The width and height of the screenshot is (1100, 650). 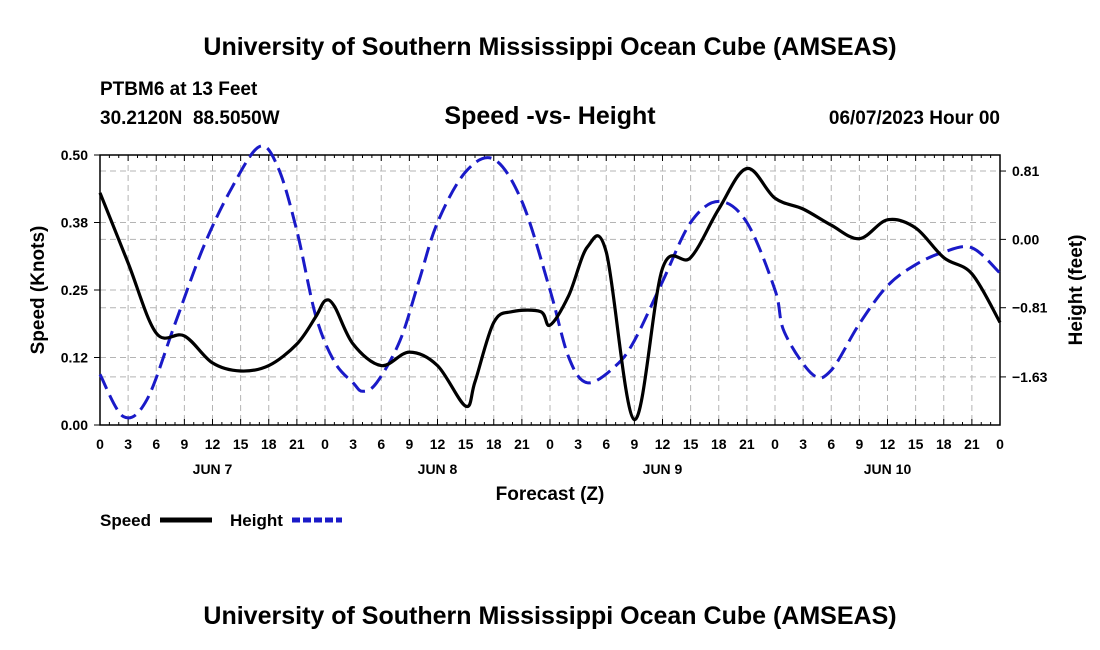 I want to click on y-axis-title: Speed (Knots), so click(x=38, y=290).